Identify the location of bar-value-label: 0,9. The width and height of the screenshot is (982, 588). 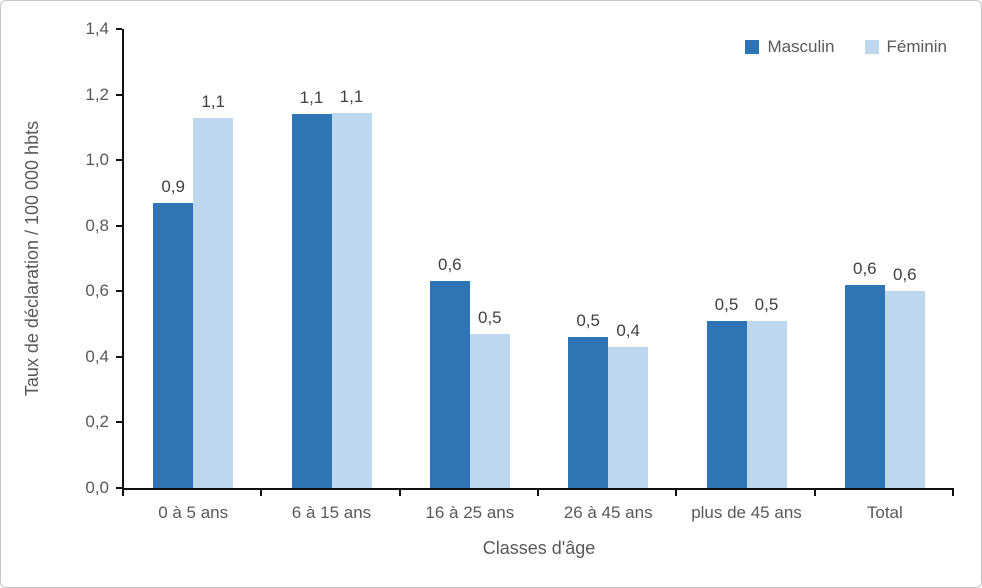
(173, 186).